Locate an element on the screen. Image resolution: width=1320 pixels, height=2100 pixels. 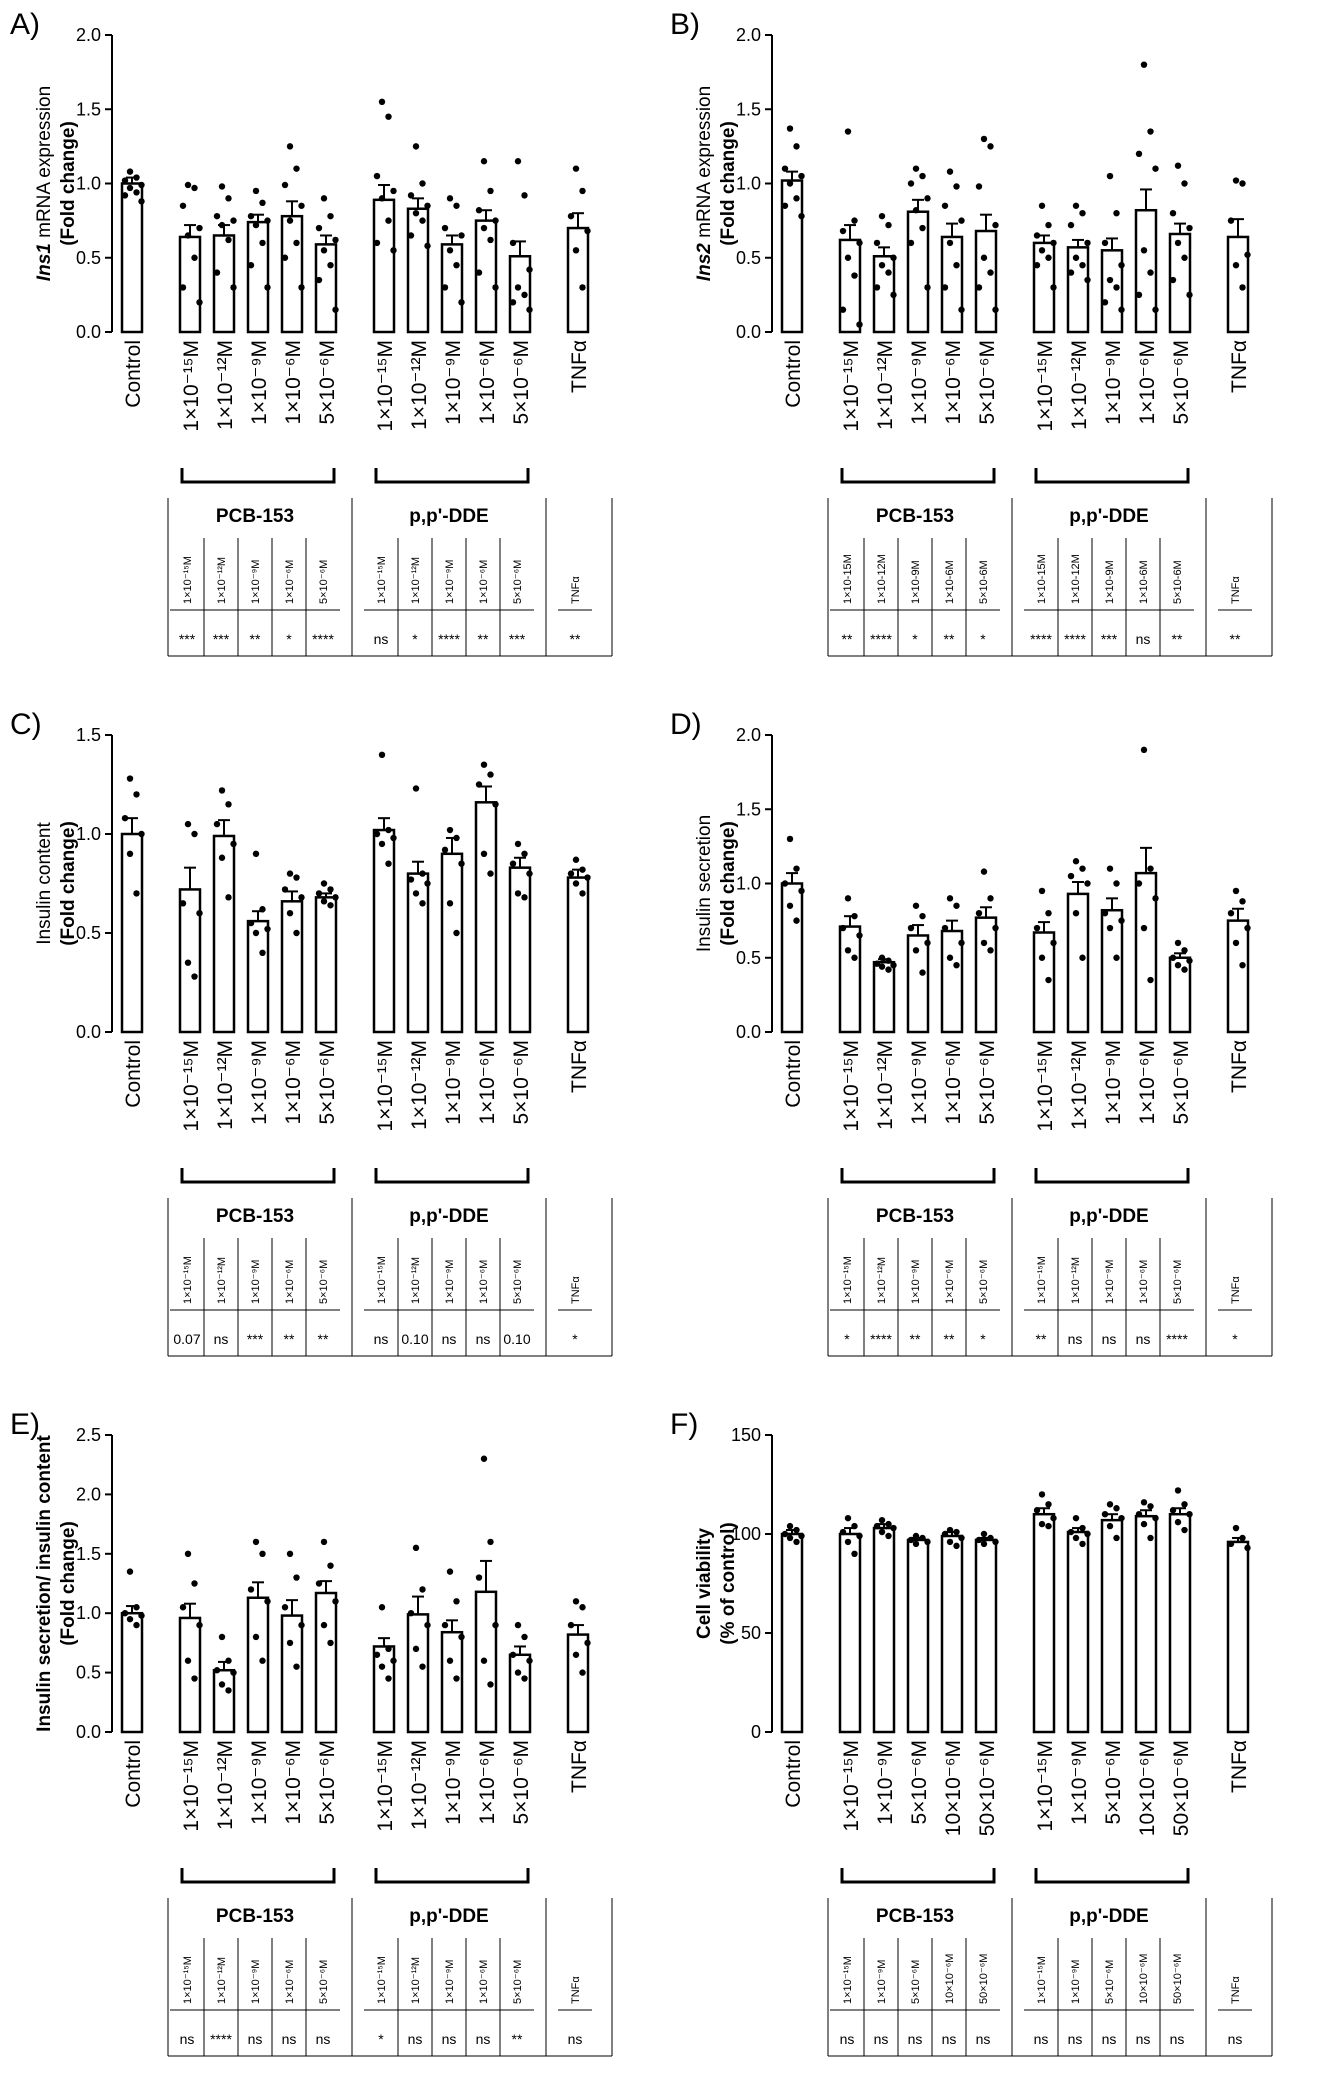
table-header-group: 1×10⁻¹⁵M is located at coordinates (1042, 1980).